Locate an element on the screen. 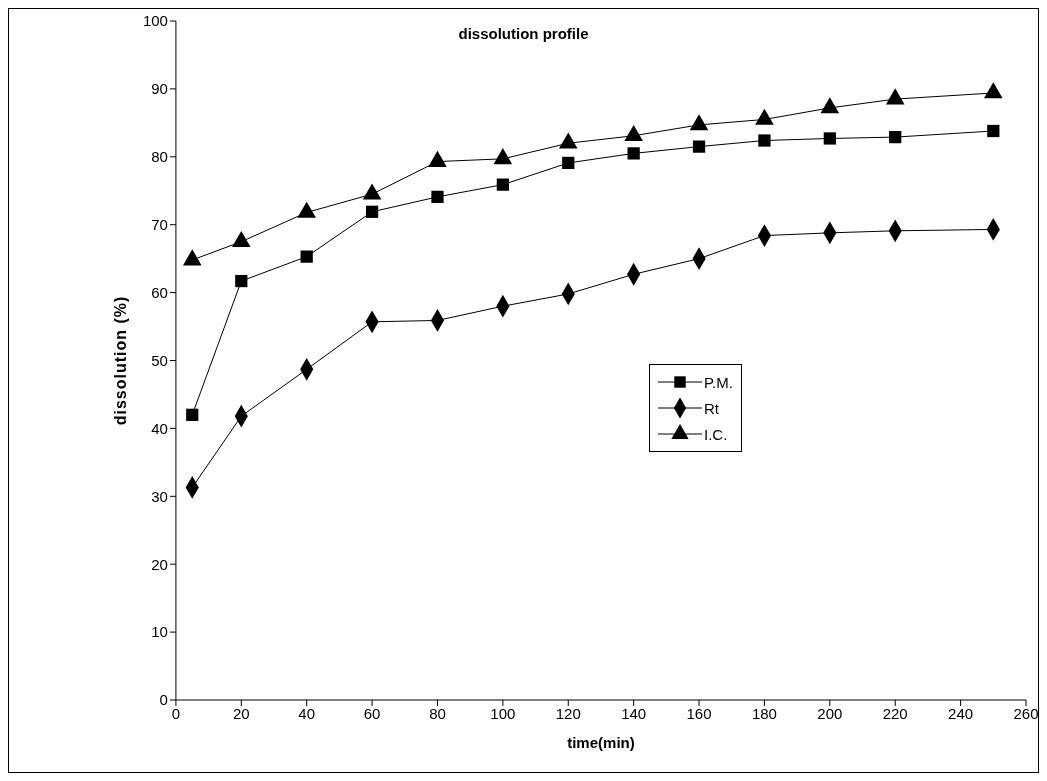 Image resolution: width=1047 pixels, height=781 pixels. x-tick-label: 0 is located at coordinates (176, 713).